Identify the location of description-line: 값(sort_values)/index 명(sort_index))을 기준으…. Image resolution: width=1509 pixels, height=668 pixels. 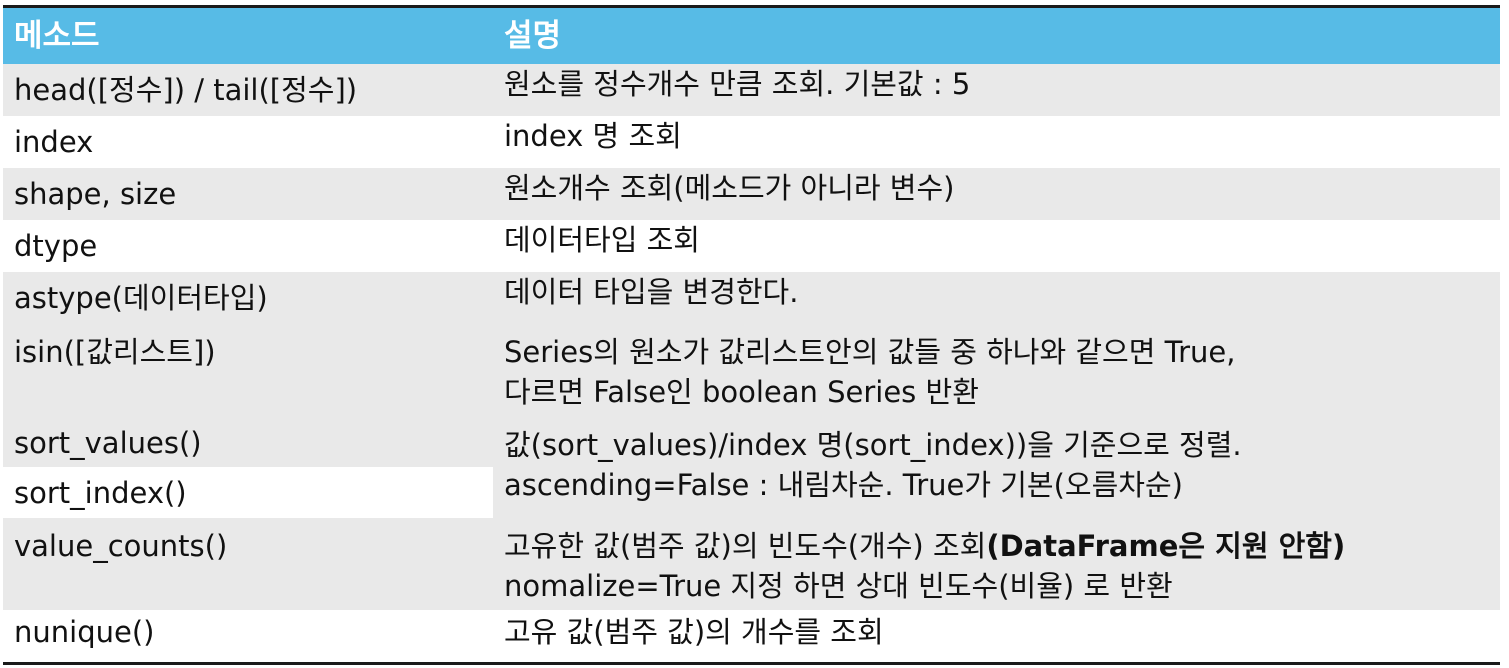
(873, 445).